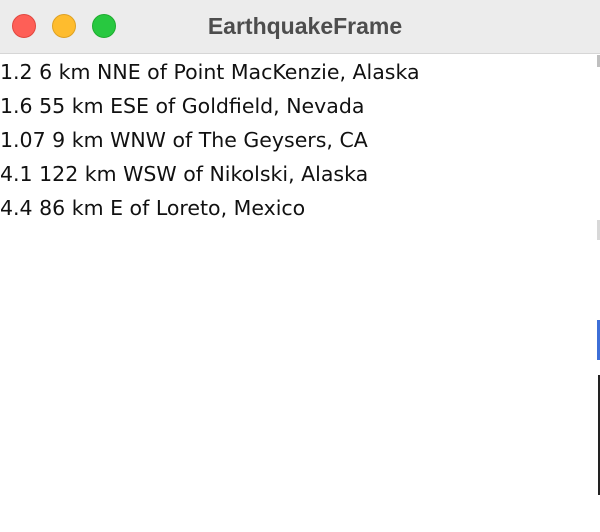 The width and height of the screenshot is (600, 532). I want to click on background-window-edge, so click(598, 293).